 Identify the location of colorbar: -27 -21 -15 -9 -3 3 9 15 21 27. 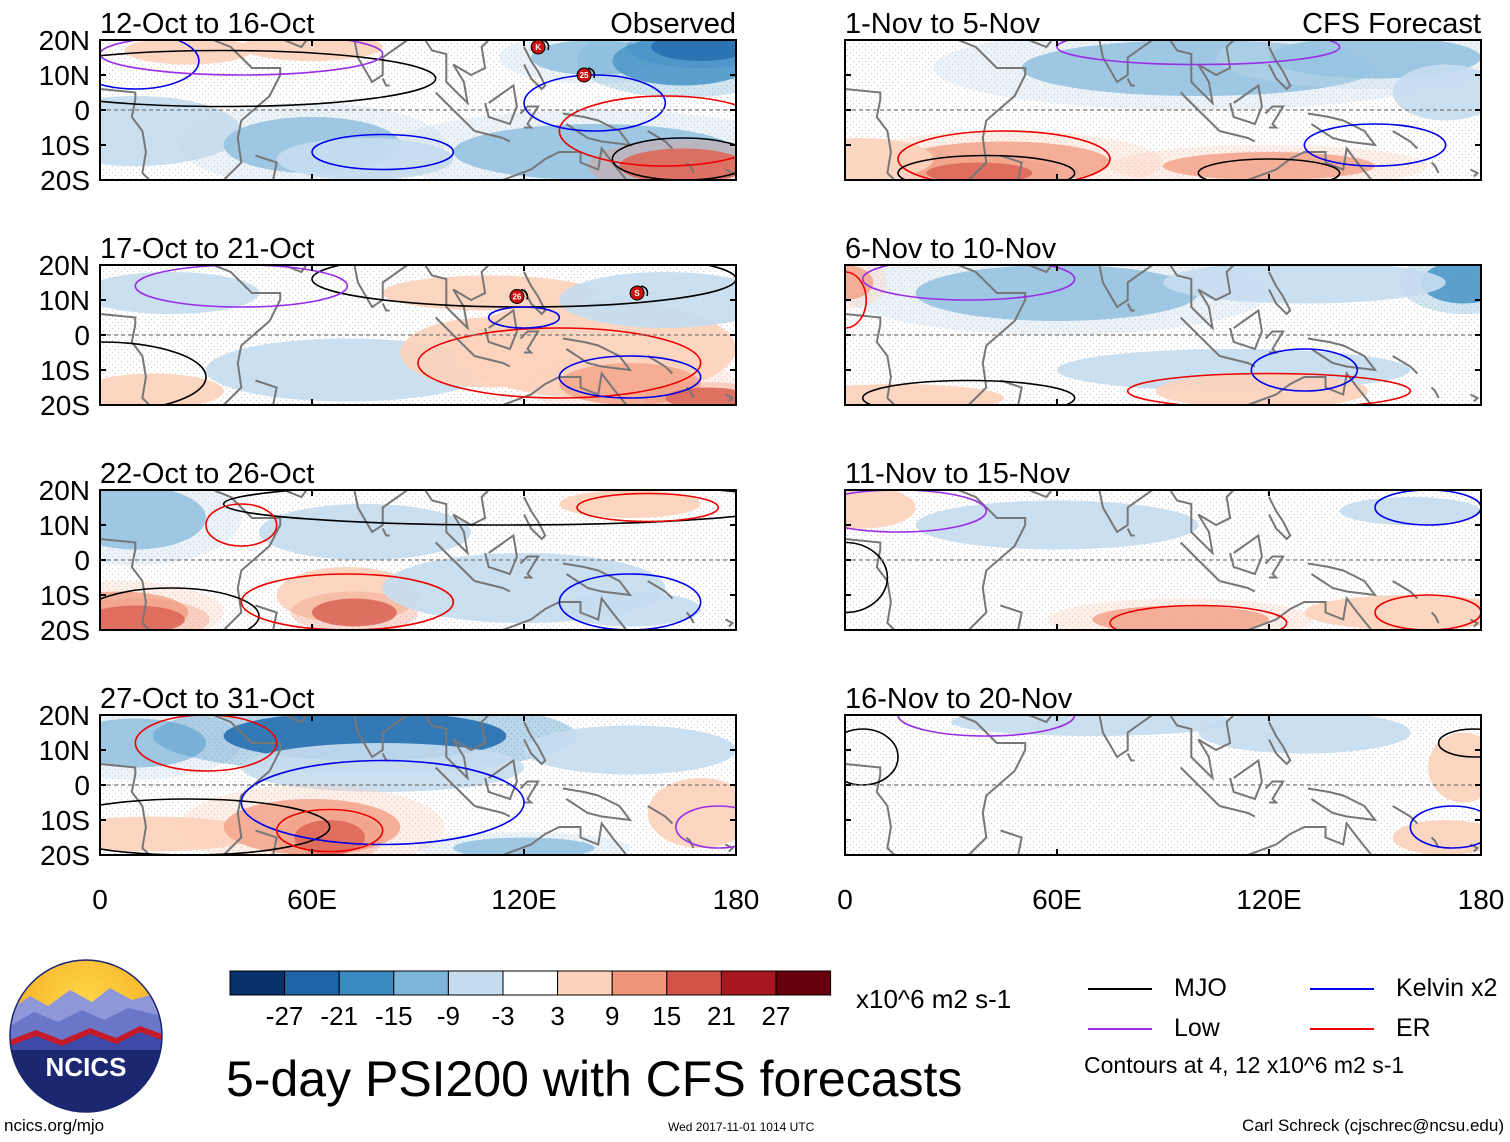
(530, 1000).